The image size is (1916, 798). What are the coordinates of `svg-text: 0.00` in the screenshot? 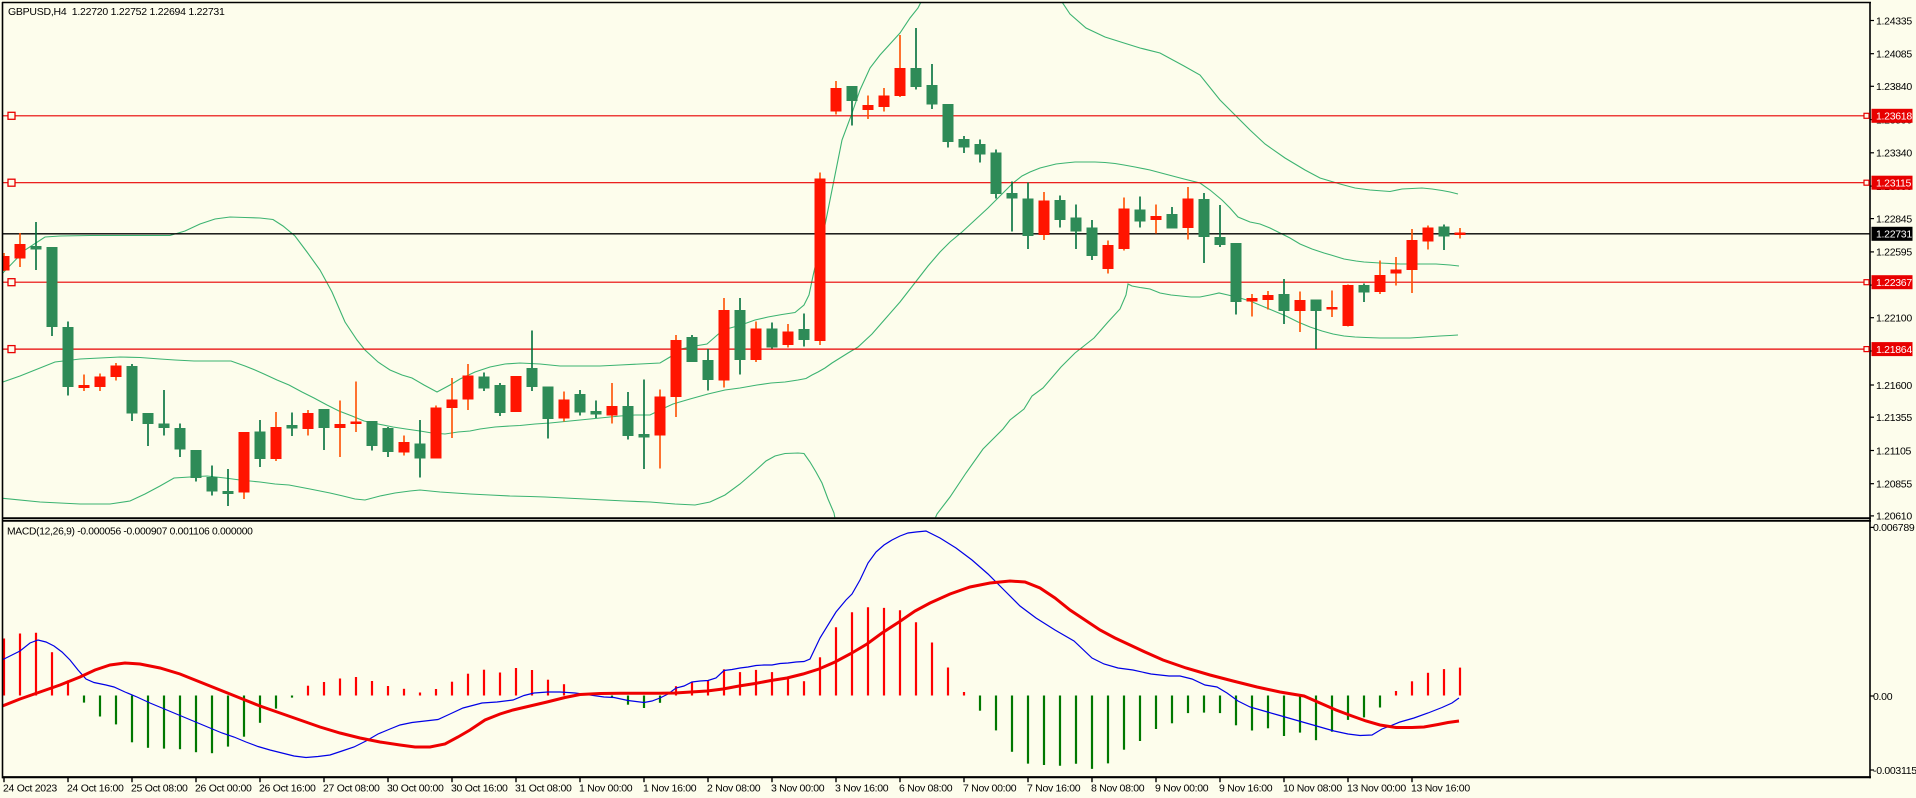 It's located at (1883, 697).